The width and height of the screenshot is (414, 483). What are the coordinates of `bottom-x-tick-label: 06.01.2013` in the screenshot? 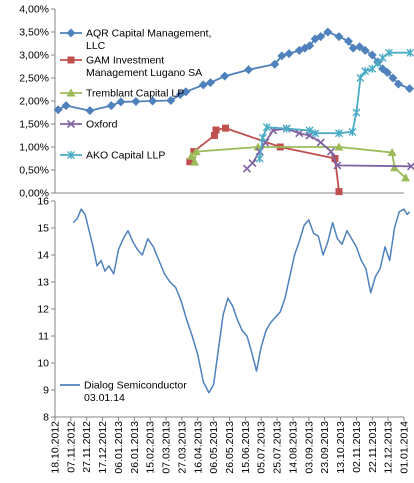 It's located at (119, 447).